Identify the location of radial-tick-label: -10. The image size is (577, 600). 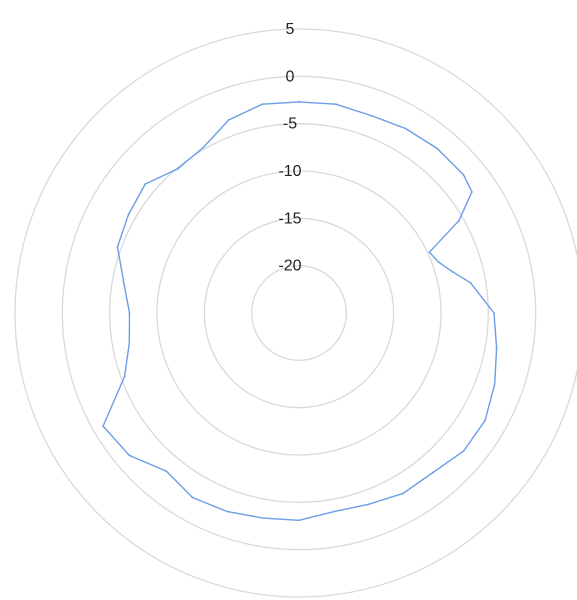
(289, 171).